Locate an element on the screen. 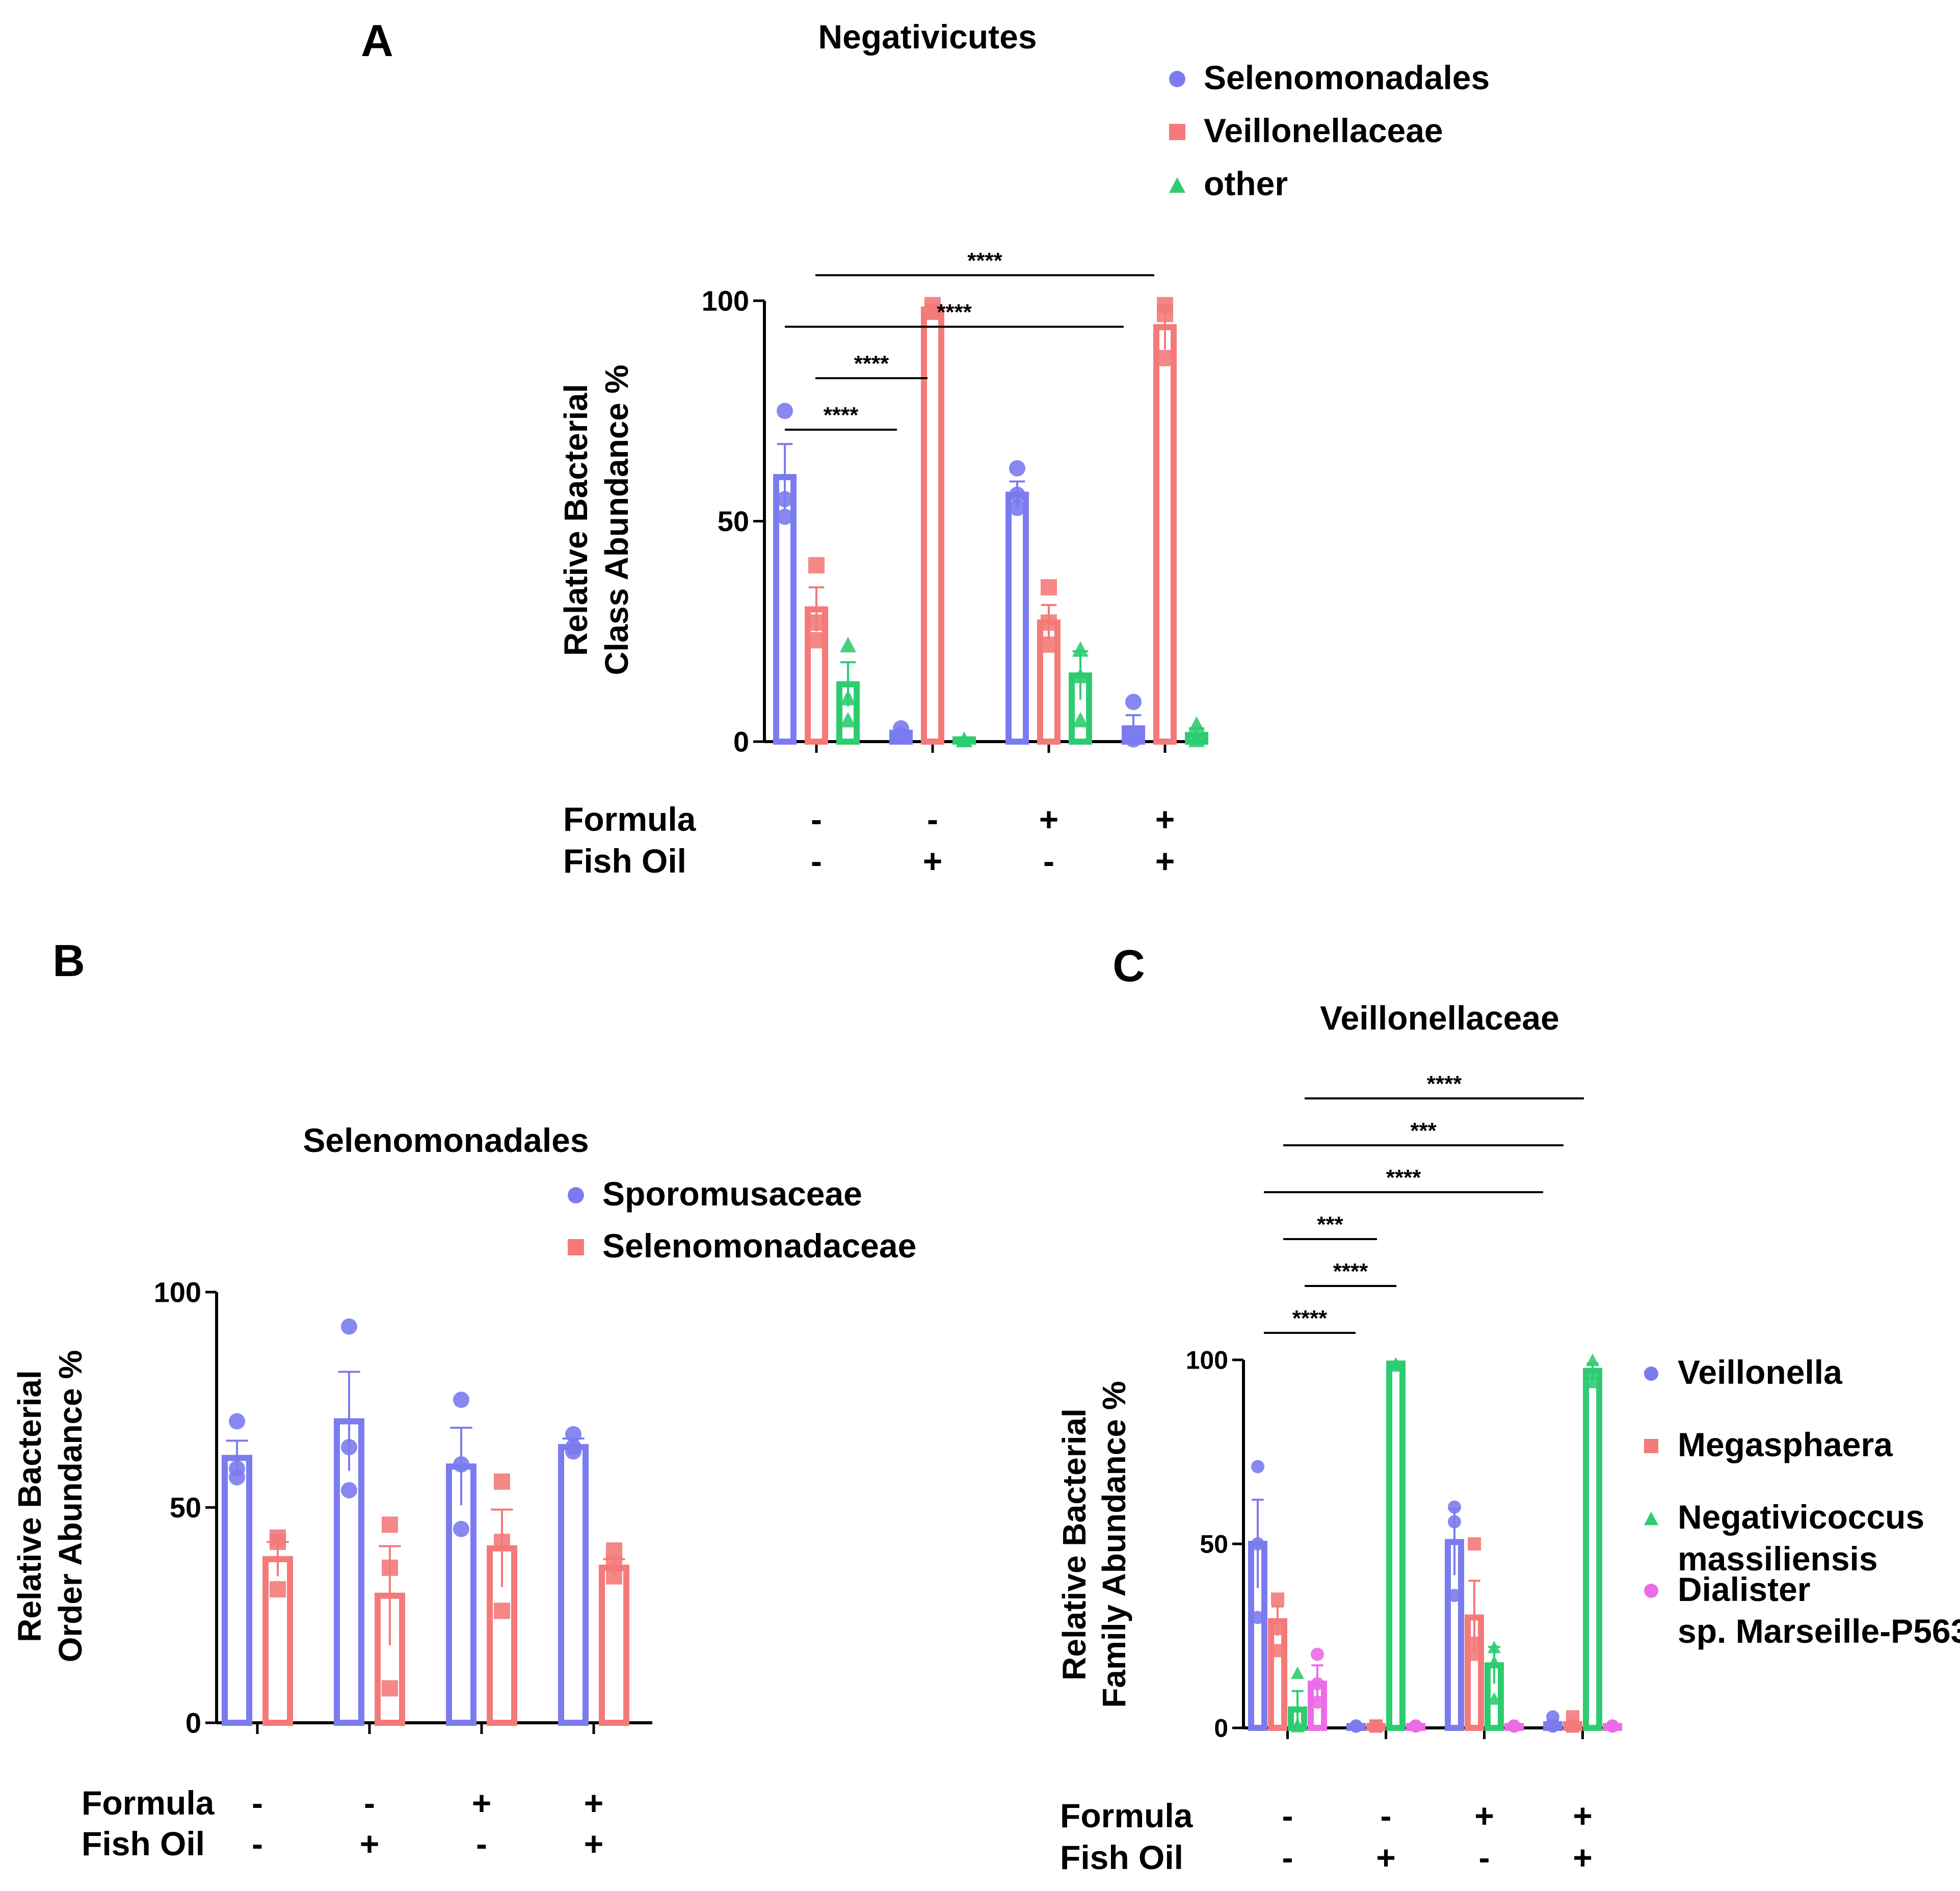  legend-label-line: Negativicoccus is located at coordinates (1801, 1517).